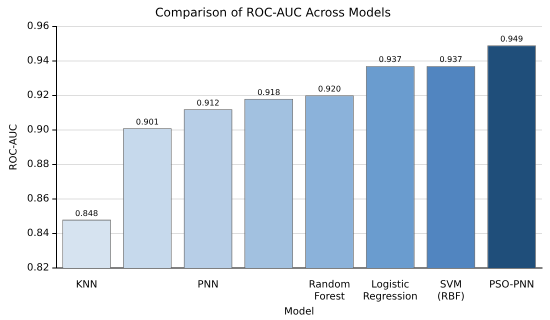 The height and width of the screenshot is (320, 550). What do you see at coordinates (511, 285) in the screenshot?
I see `x-tick-label: PSO-PNN` at bounding box center [511, 285].